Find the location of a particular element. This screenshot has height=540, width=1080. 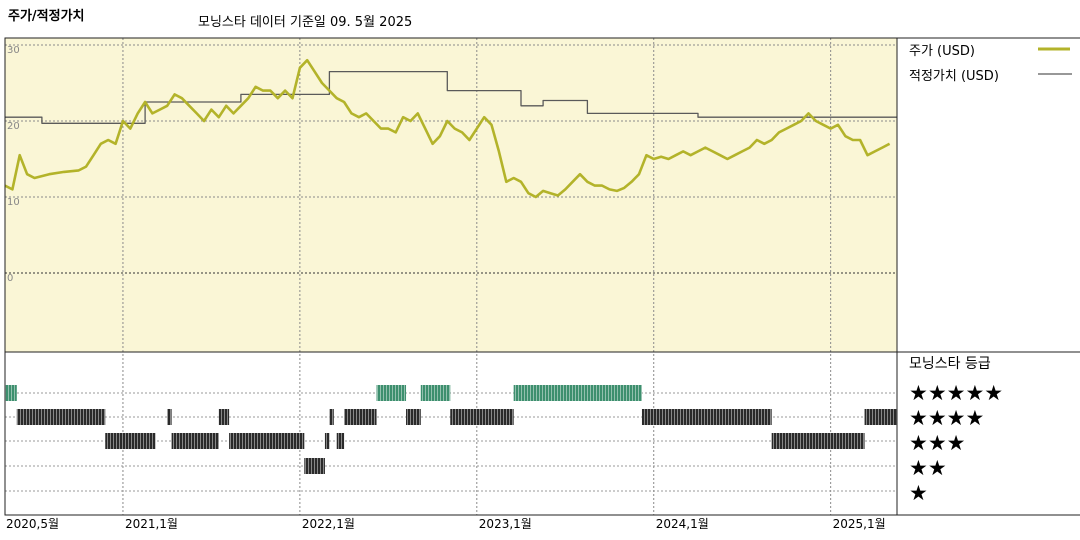

y-tick-label: 10 is located at coordinates (13, 202).